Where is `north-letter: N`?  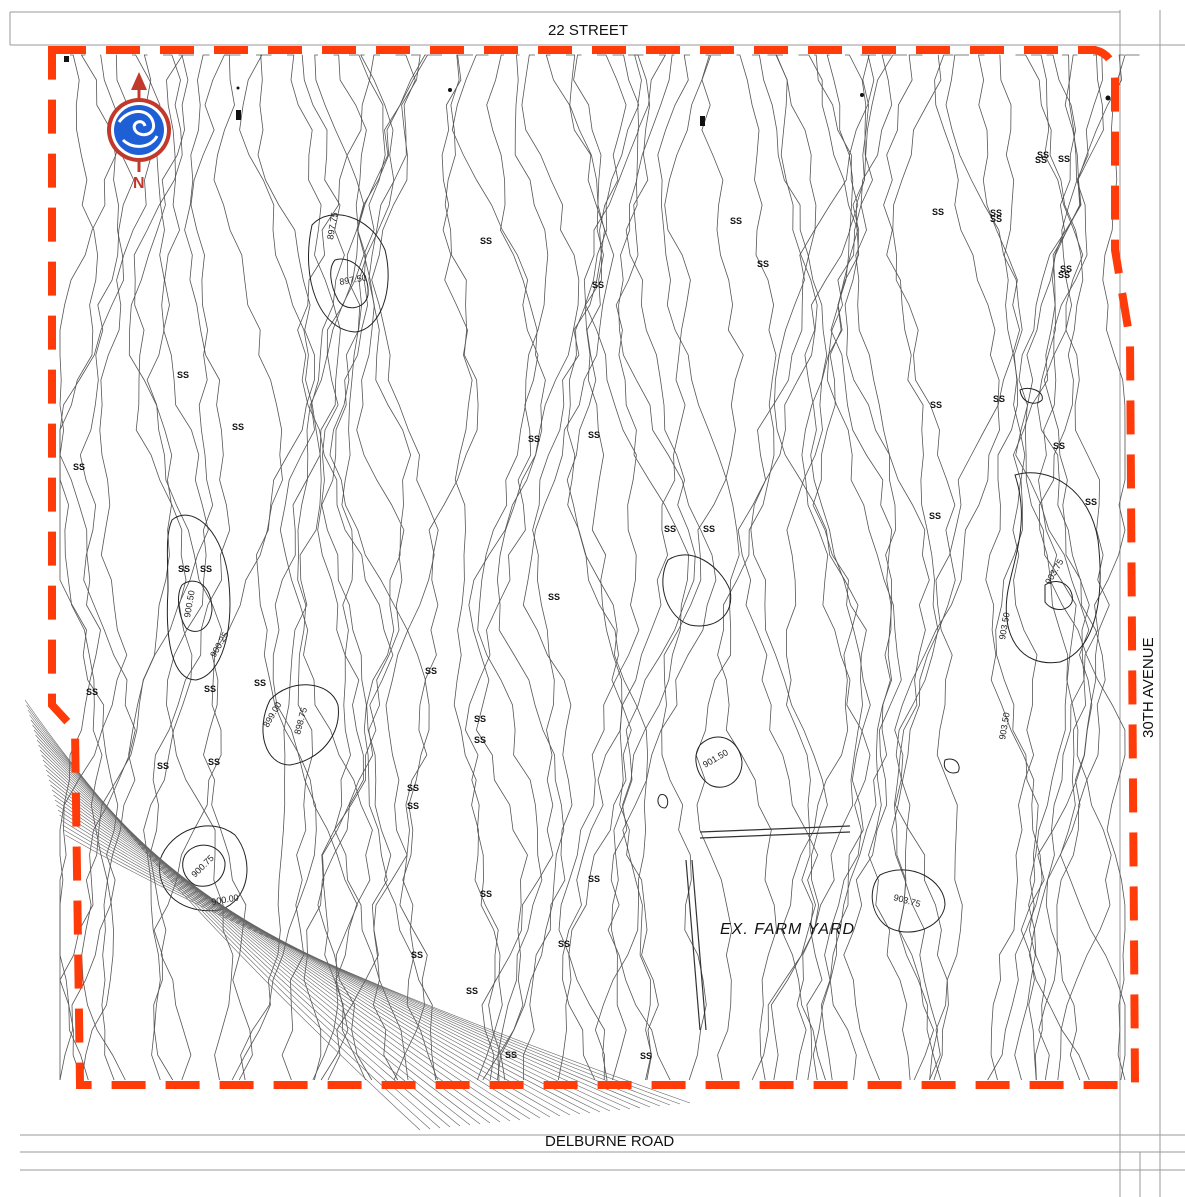 north-letter: N is located at coordinates (139, 183).